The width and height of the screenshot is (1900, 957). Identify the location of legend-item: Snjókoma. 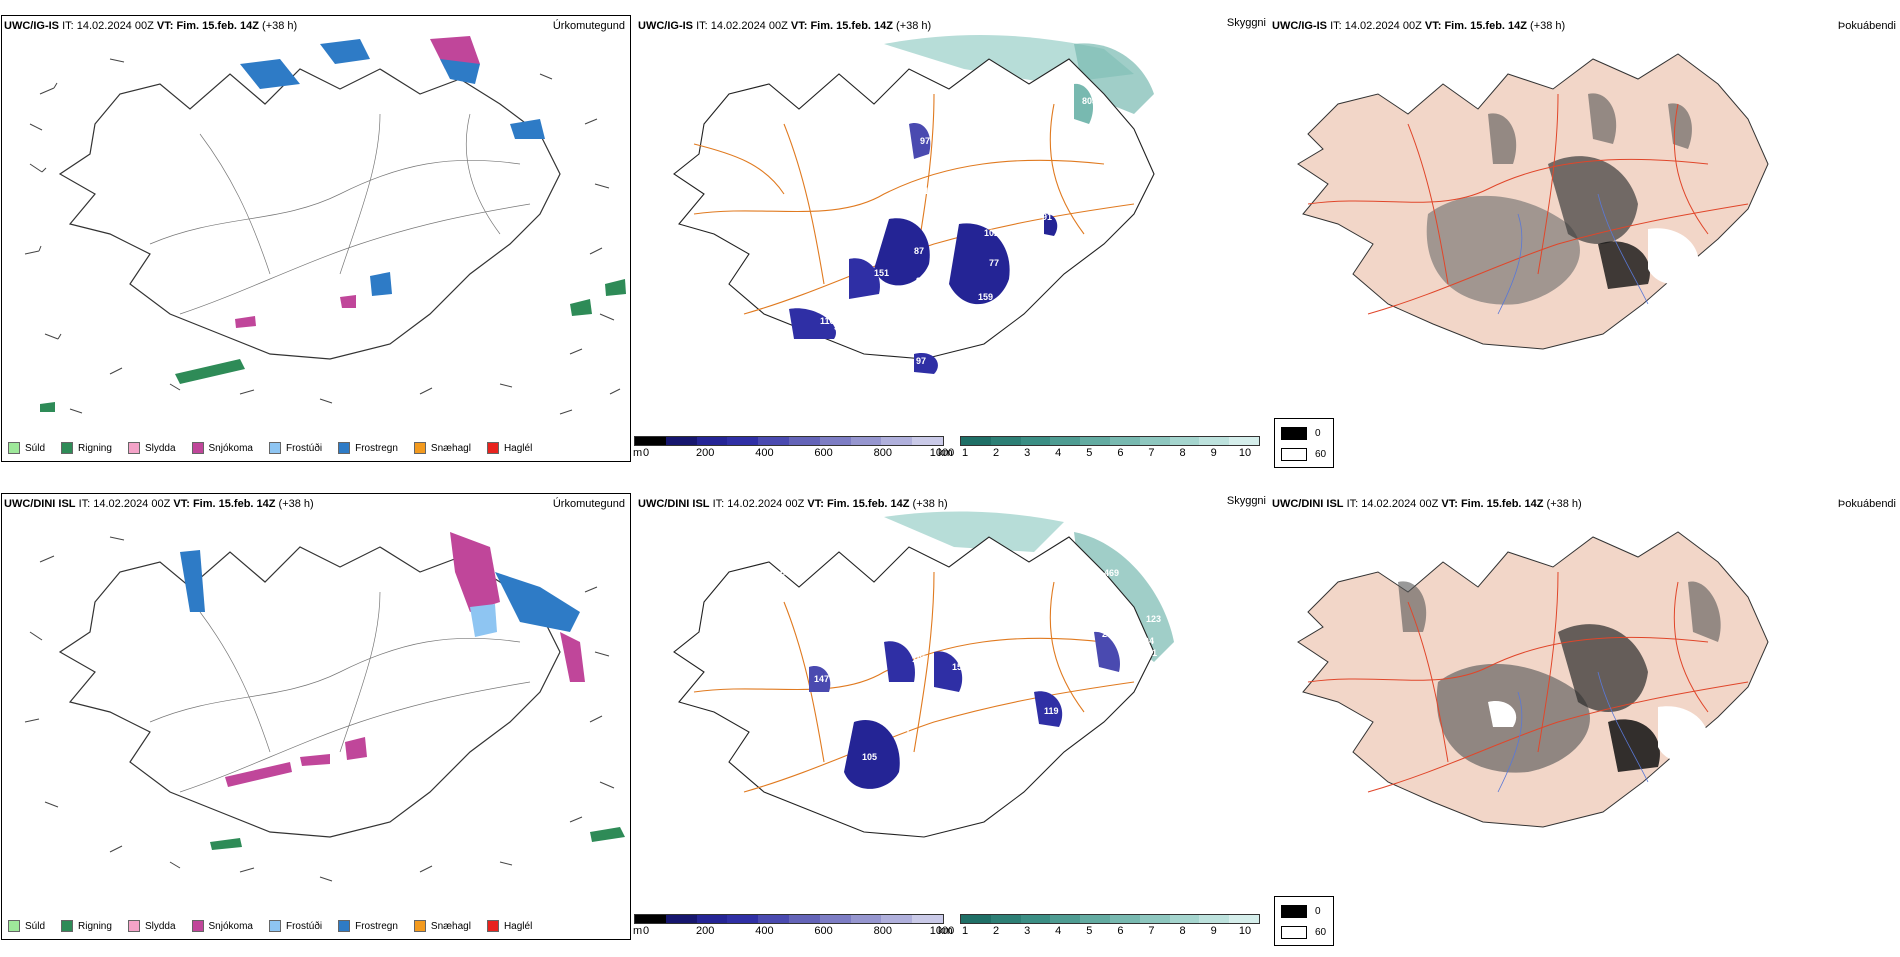
(219, 448).